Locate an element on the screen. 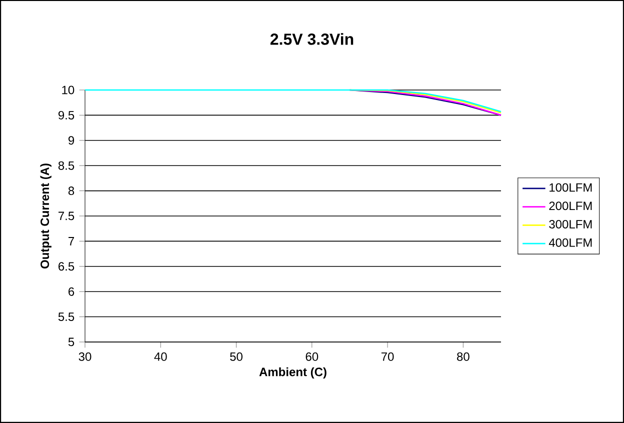 This screenshot has height=423, width=624. legend-label: 300LFM is located at coordinates (570, 224).